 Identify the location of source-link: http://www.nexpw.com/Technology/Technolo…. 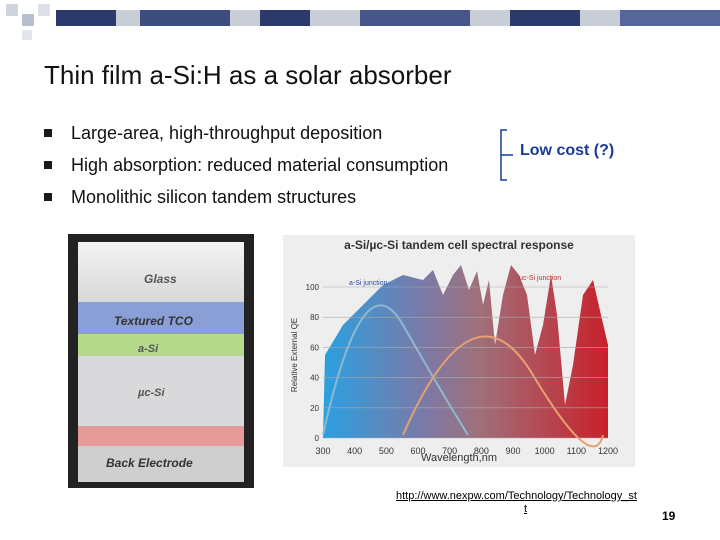
(516, 503).